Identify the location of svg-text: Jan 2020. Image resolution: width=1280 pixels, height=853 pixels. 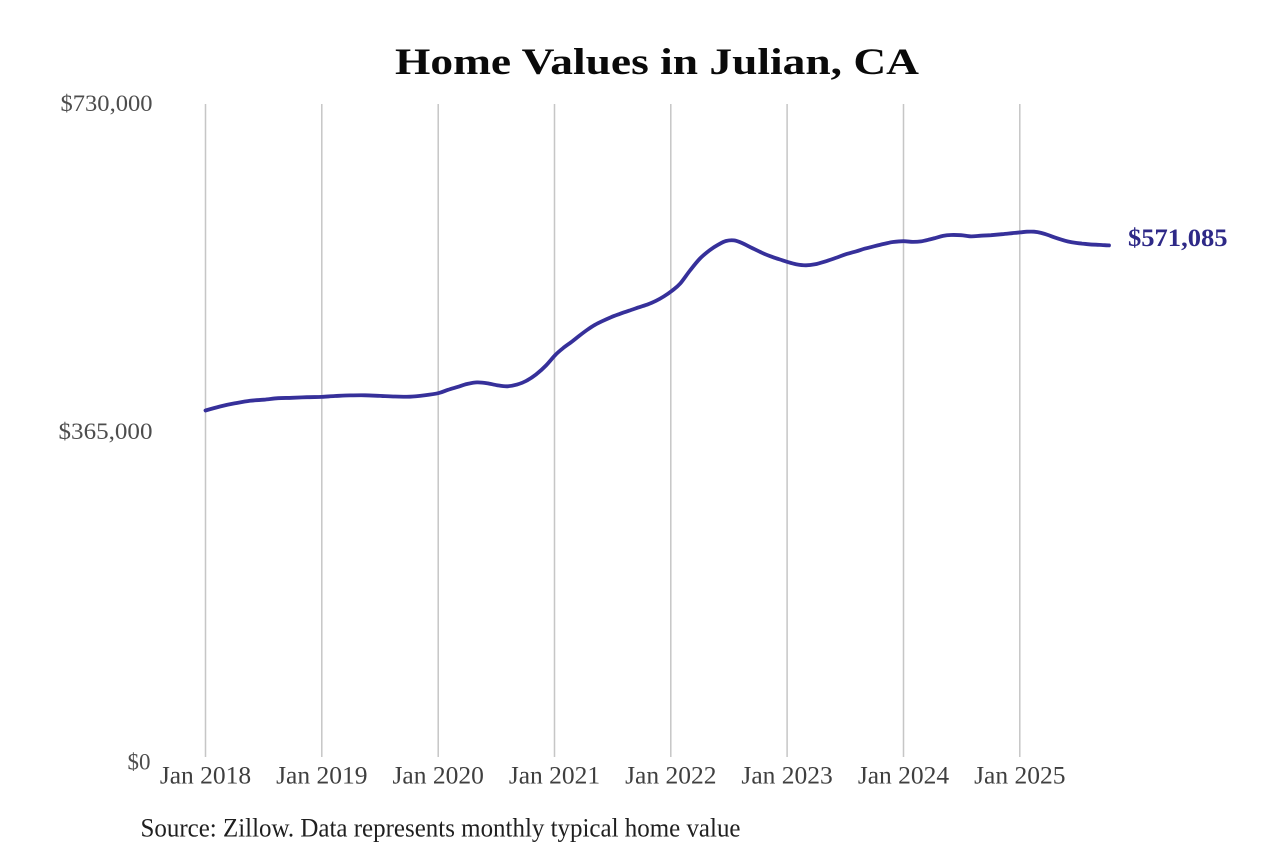
(438, 775).